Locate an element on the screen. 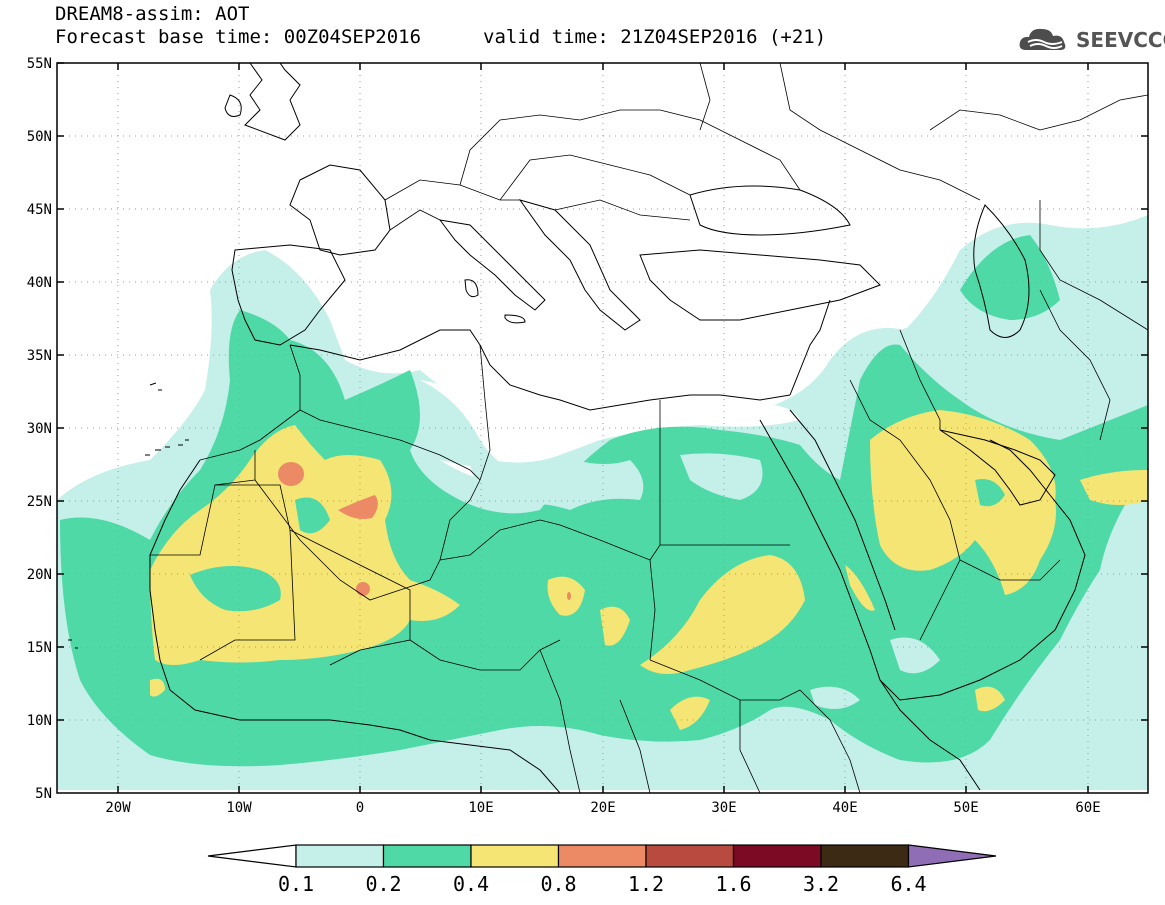 The height and width of the screenshot is (905, 1165). lon-label: 50E is located at coordinates (965, 808).